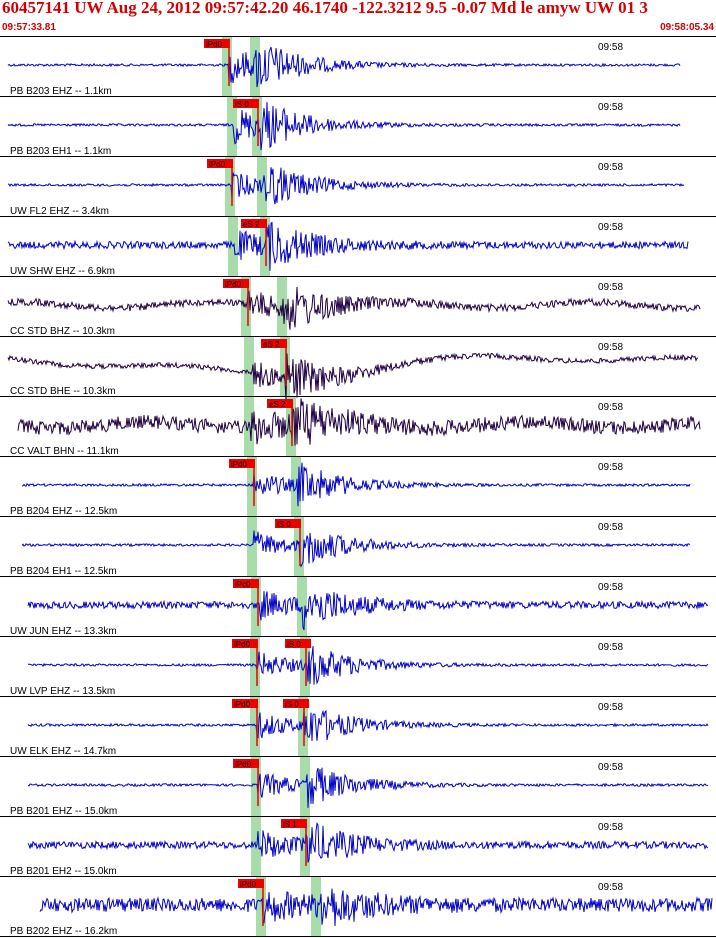  I want to click on station-label: UW JUN EHZ -- 13.3km, so click(63, 631).